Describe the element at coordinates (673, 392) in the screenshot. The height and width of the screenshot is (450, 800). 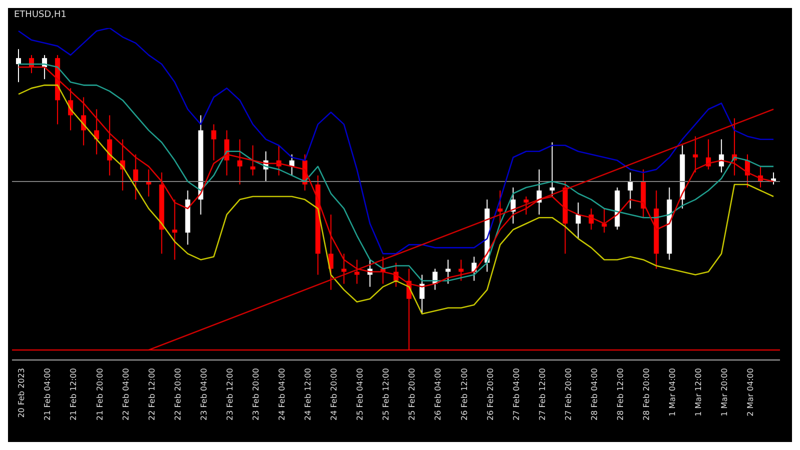
I see `x-tick-label: 1 Mar 04:00` at that location.